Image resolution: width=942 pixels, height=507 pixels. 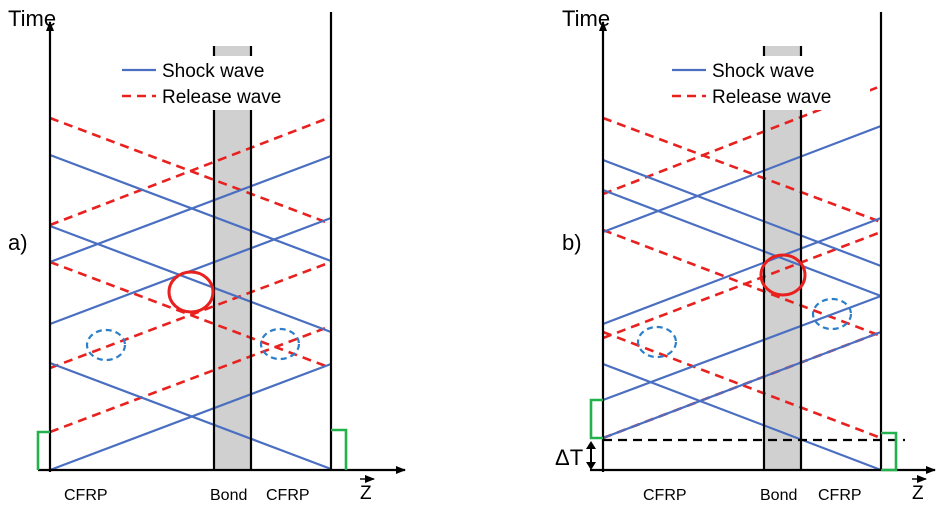 What do you see at coordinates (106, 345) in the screenshot?
I see `blue-circle-a-left` at bounding box center [106, 345].